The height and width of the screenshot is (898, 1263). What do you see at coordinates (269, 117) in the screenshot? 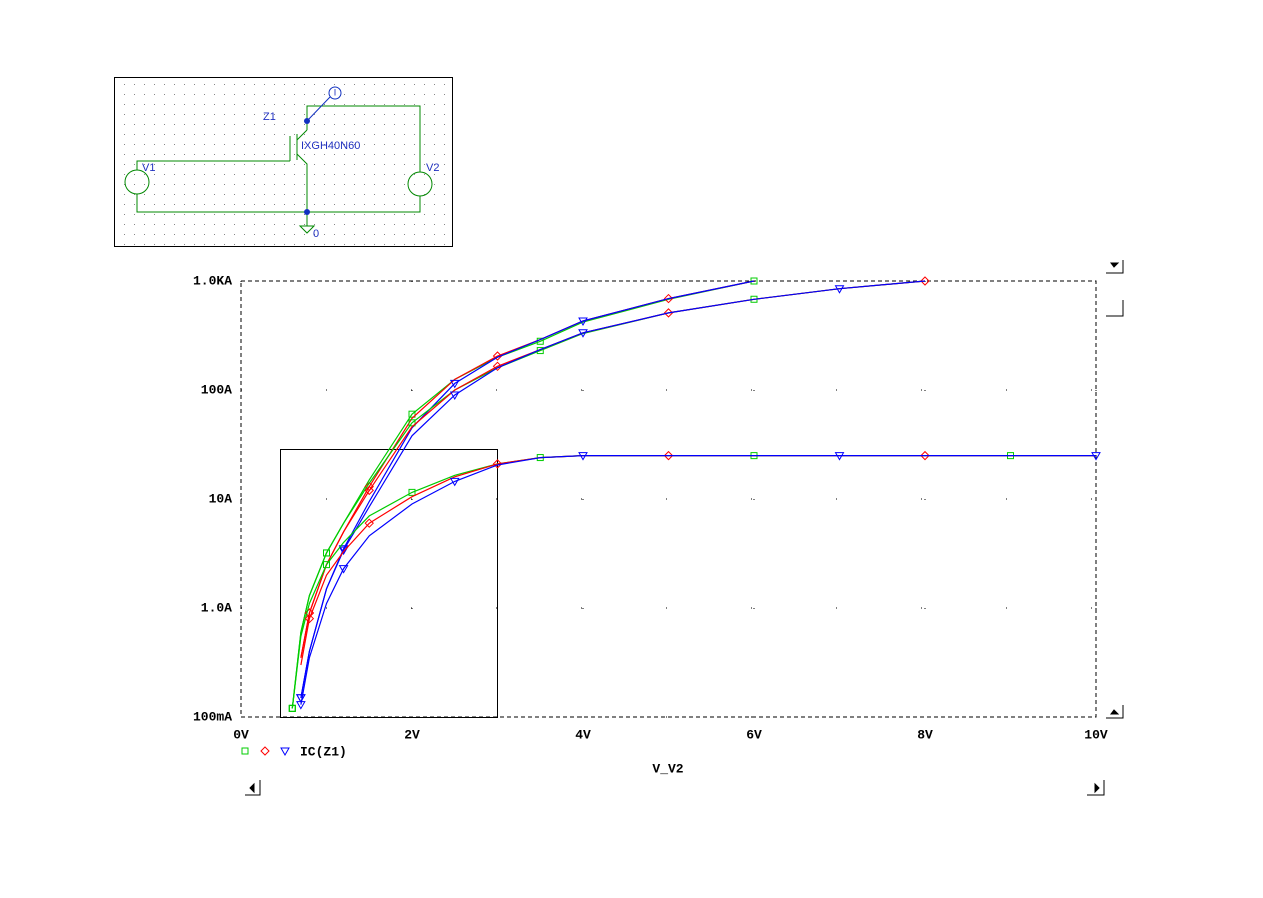
I see `part-label: Z1` at bounding box center [269, 117].